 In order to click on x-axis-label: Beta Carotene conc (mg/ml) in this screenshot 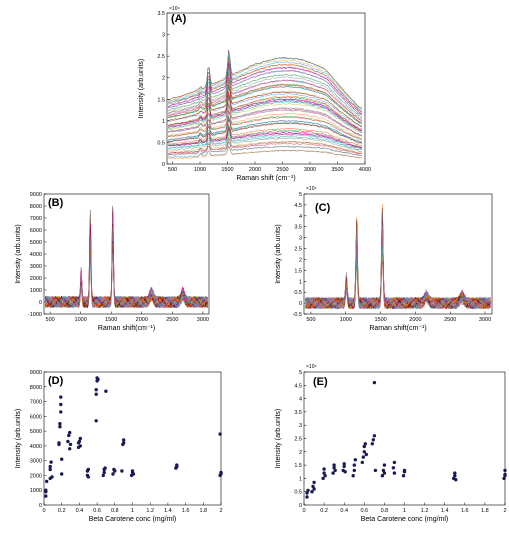, I will do `click(133, 519)`.